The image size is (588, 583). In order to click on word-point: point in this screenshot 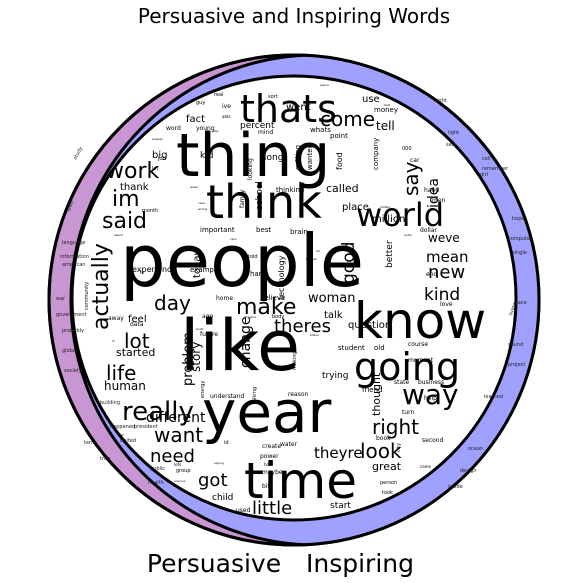, I will do `click(339, 136)`.